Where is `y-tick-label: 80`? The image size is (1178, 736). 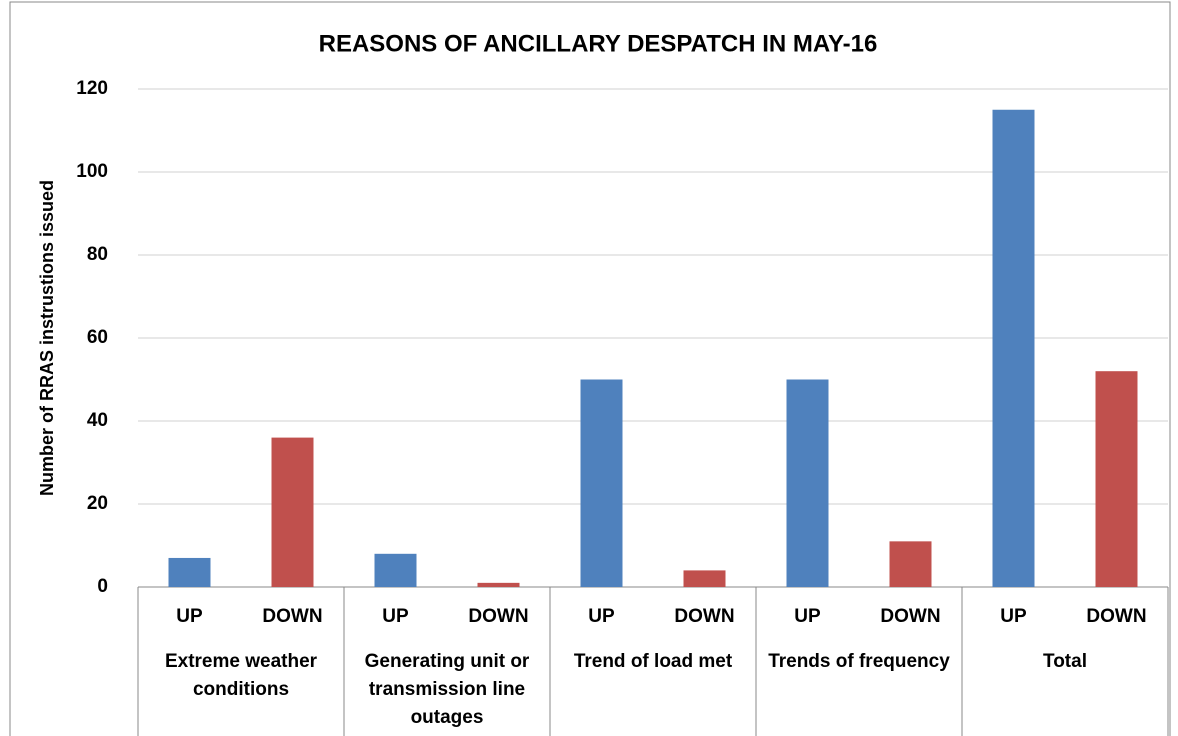 y-tick-label: 80 is located at coordinates (97, 254).